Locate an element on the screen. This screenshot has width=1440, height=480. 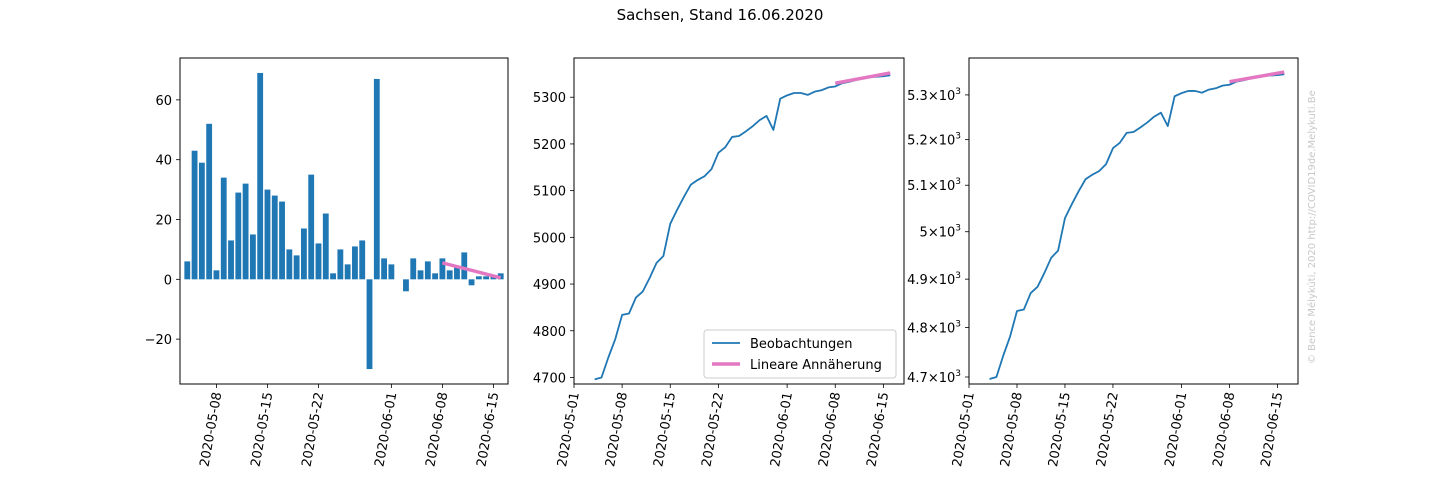
y-tick-label: 5×10³ is located at coordinates (940, 232).